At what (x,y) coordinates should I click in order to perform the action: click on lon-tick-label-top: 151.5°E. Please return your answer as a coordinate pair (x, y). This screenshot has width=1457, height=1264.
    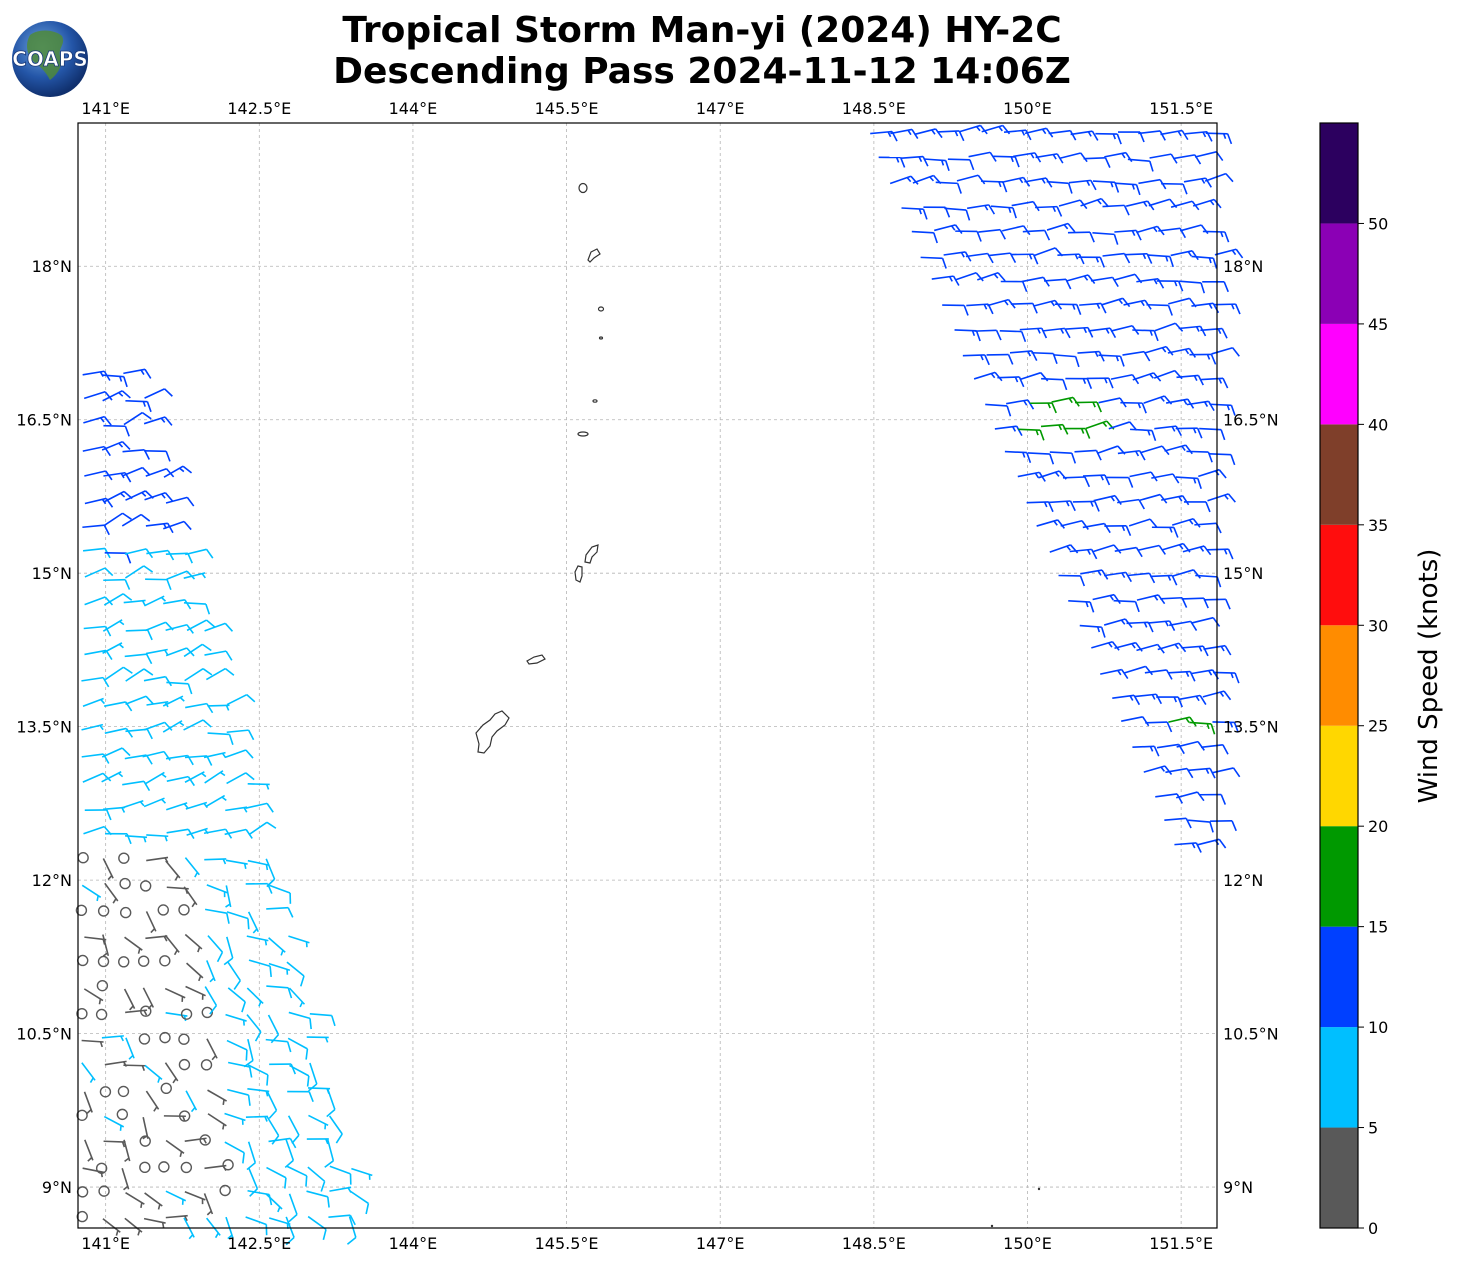
    Looking at the image, I should click on (1181, 108).